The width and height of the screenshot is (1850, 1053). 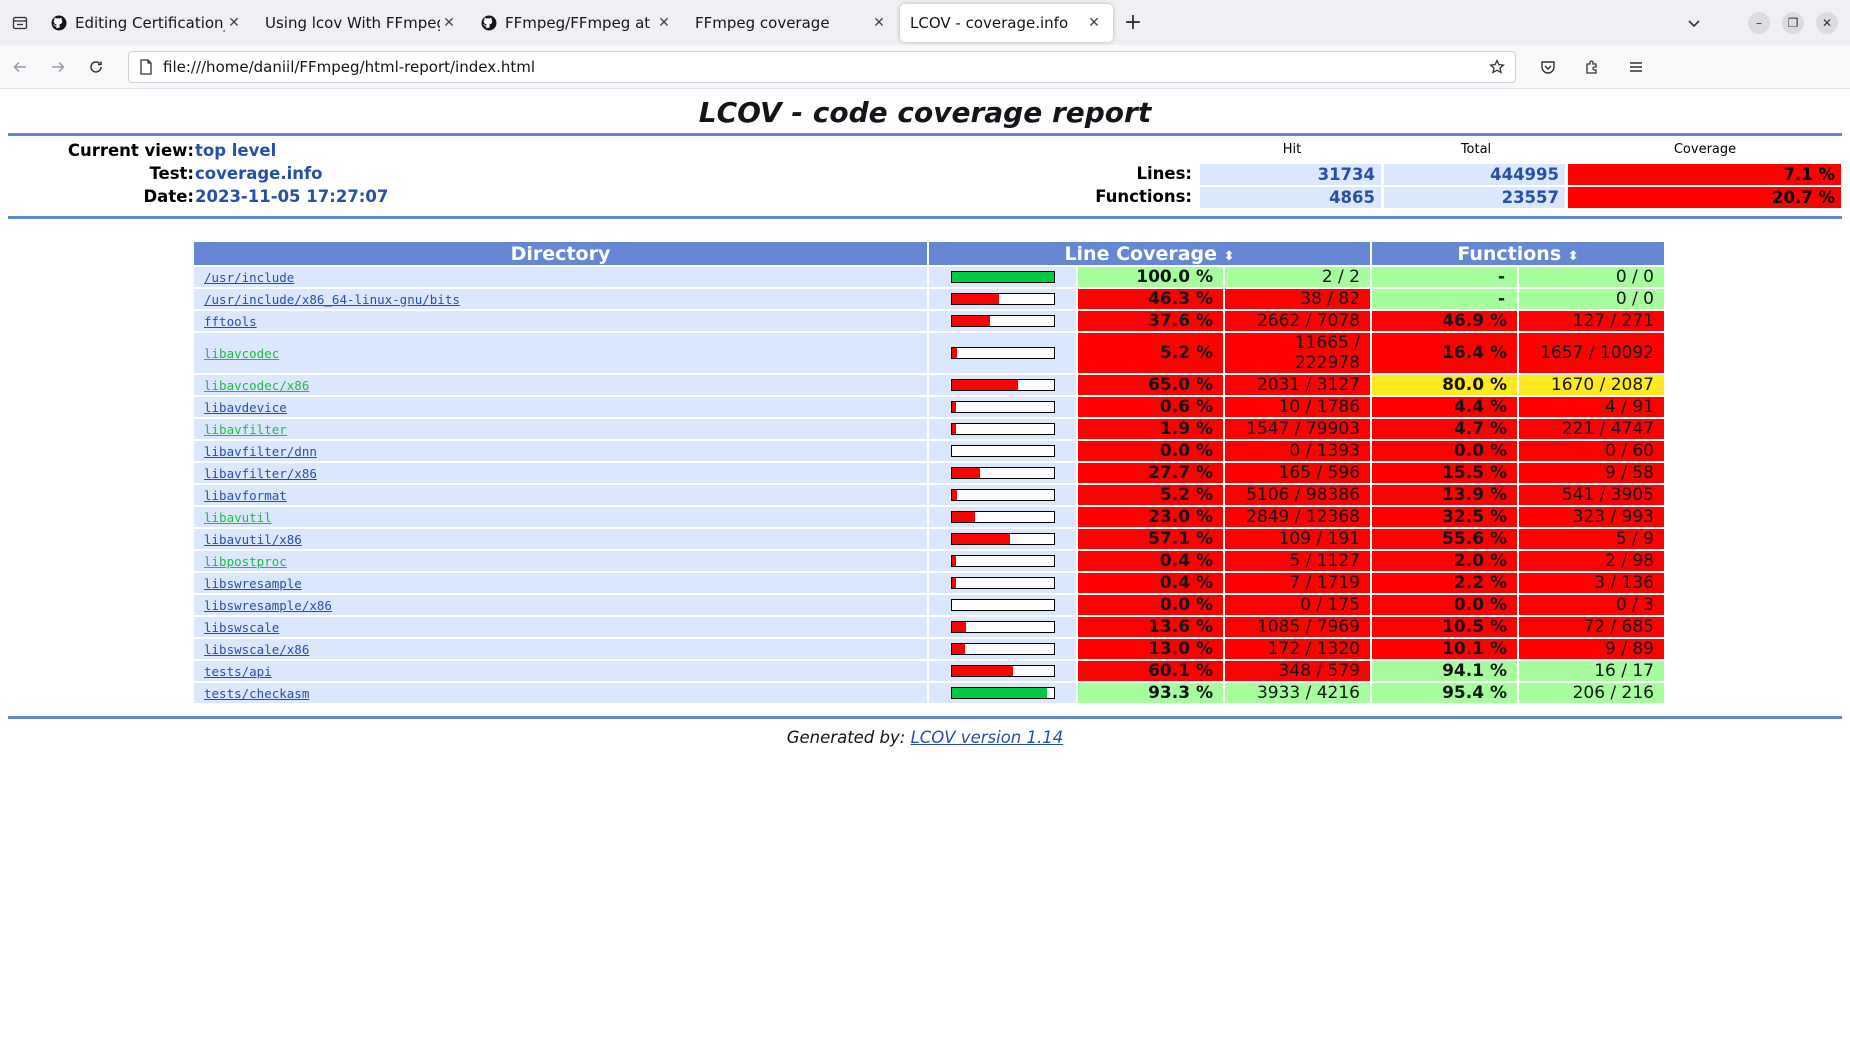 What do you see at coordinates (1592, 67) in the screenshot?
I see `extensions-button` at bounding box center [1592, 67].